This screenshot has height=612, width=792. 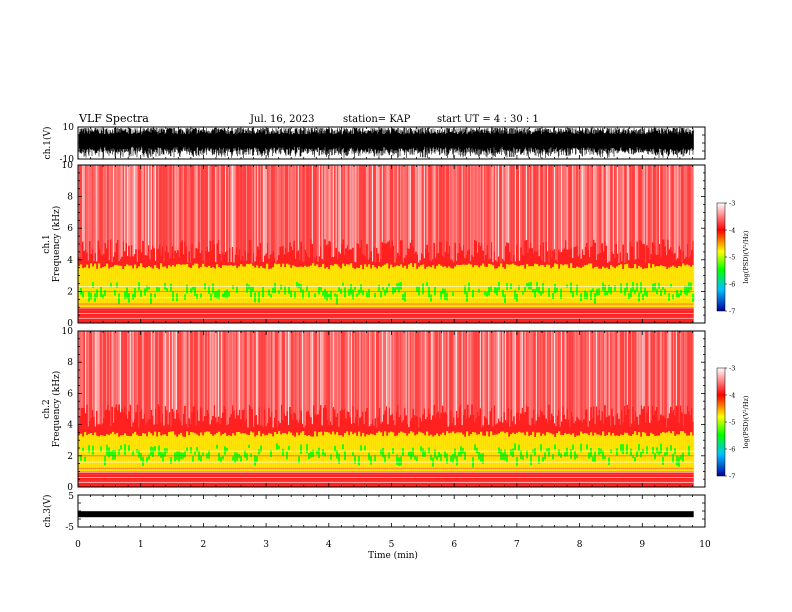 I want to click on time-tick-label: 7, so click(x=517, y=545).